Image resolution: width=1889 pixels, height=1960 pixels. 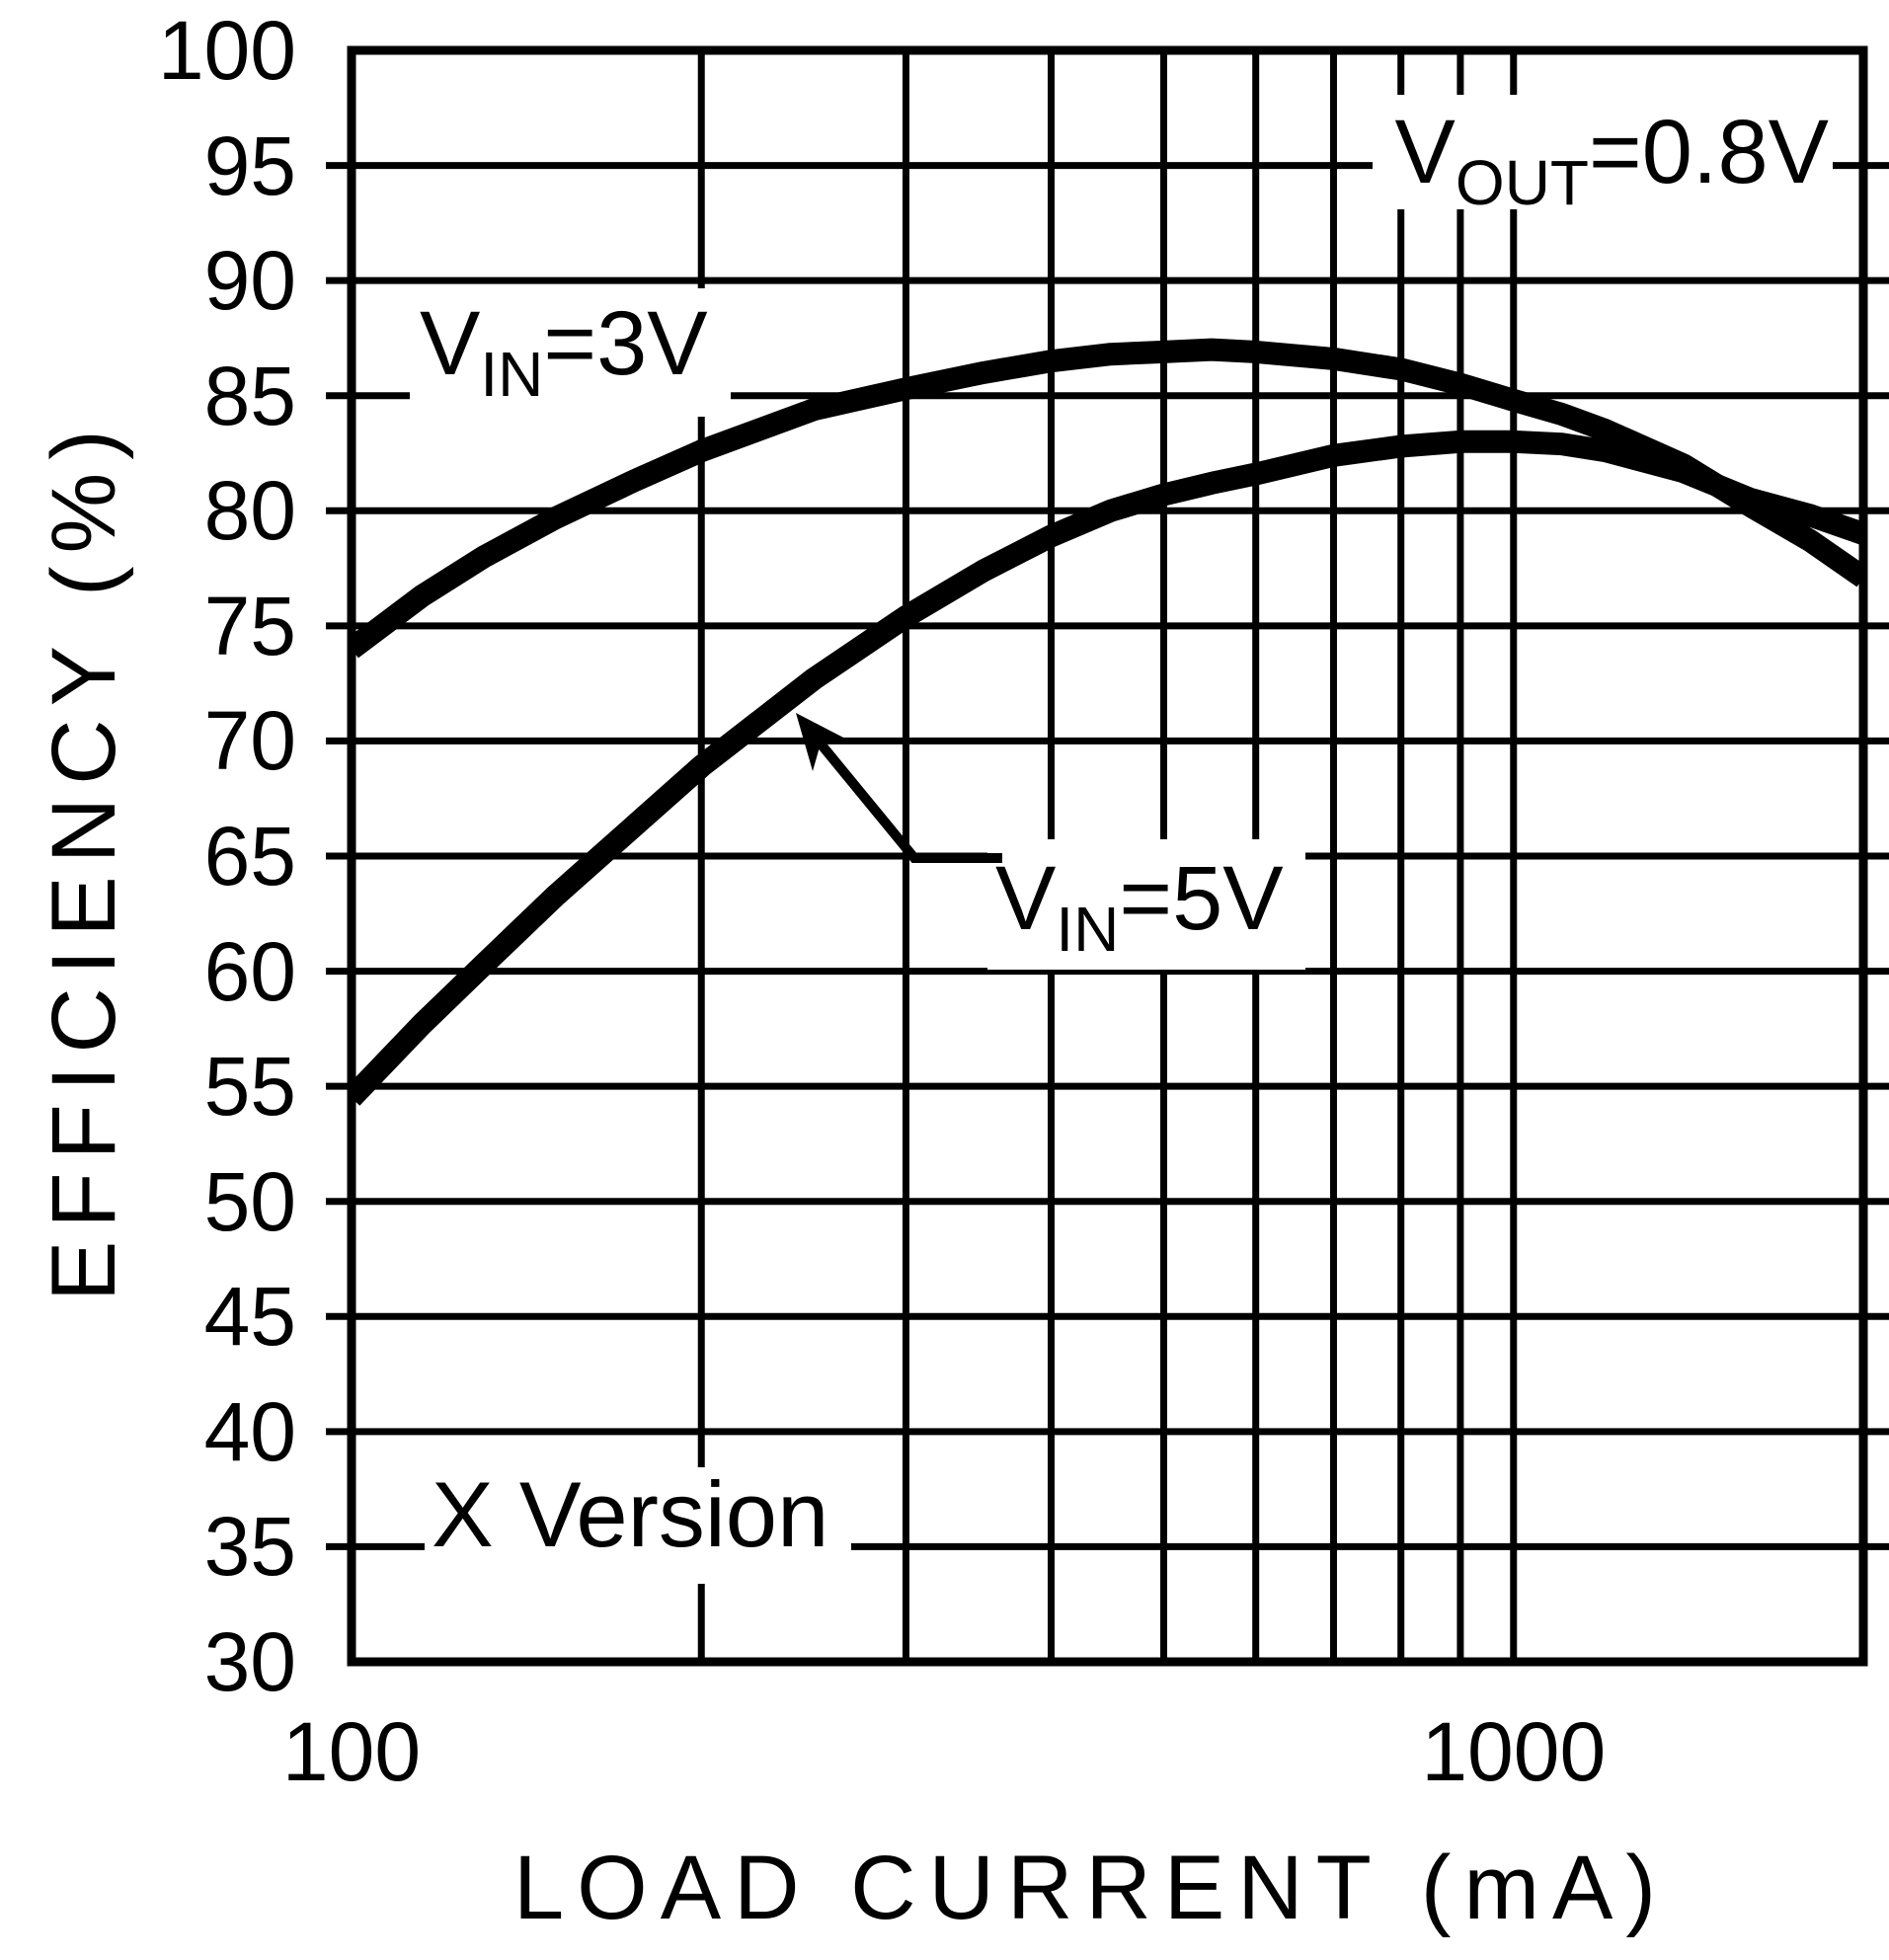 I want to click on y-tick-label: 100, so click(x=226, y=51).